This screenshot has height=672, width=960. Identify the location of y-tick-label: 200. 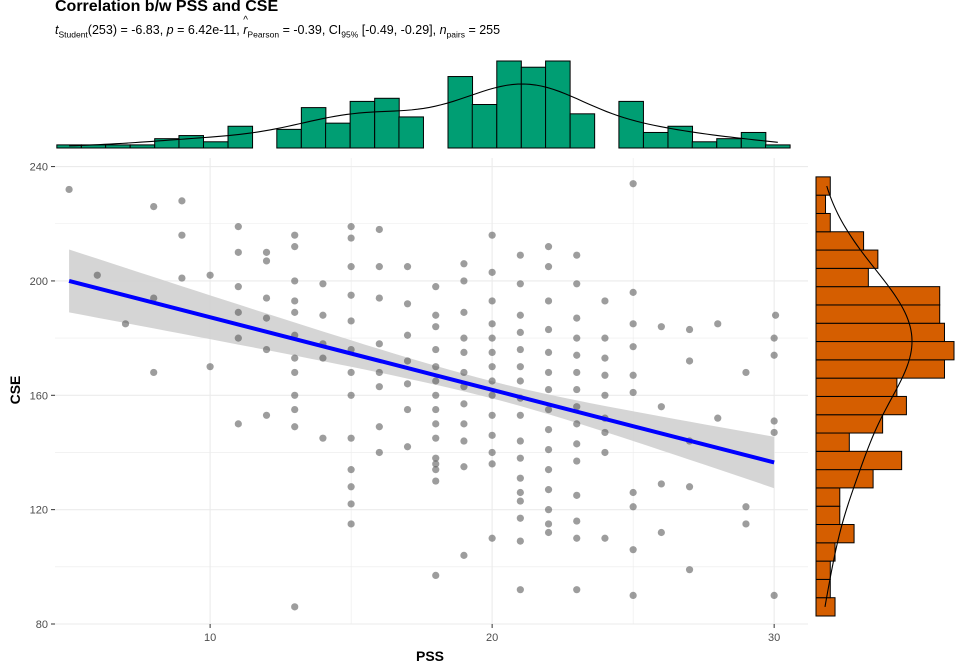
(39, 282).